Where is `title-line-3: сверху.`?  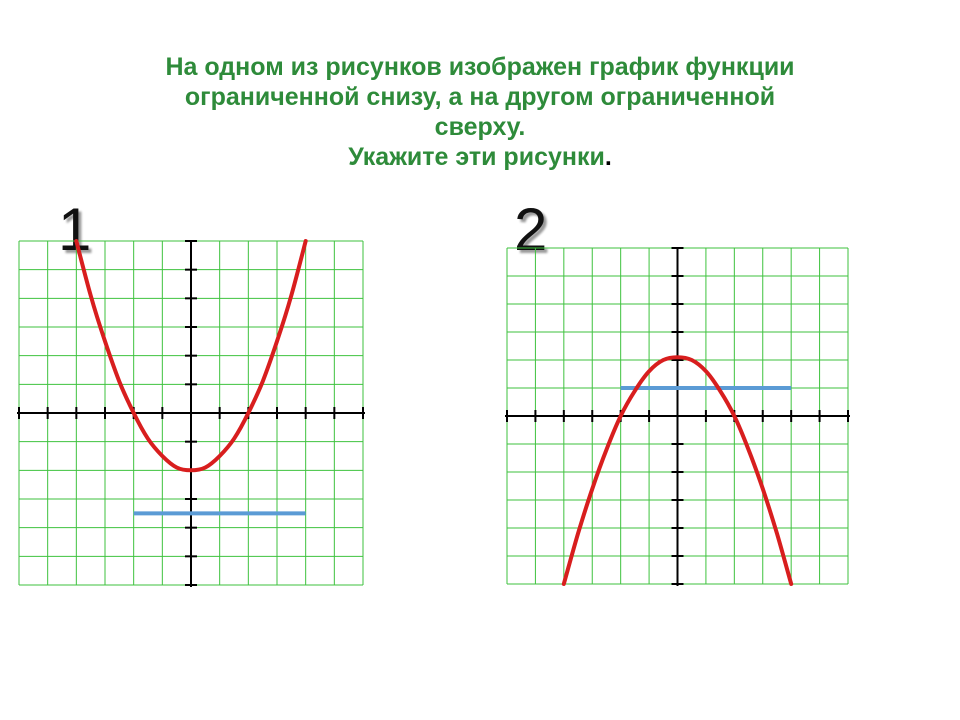
title-line-3: сверху. is located at coordinates (480, 127).